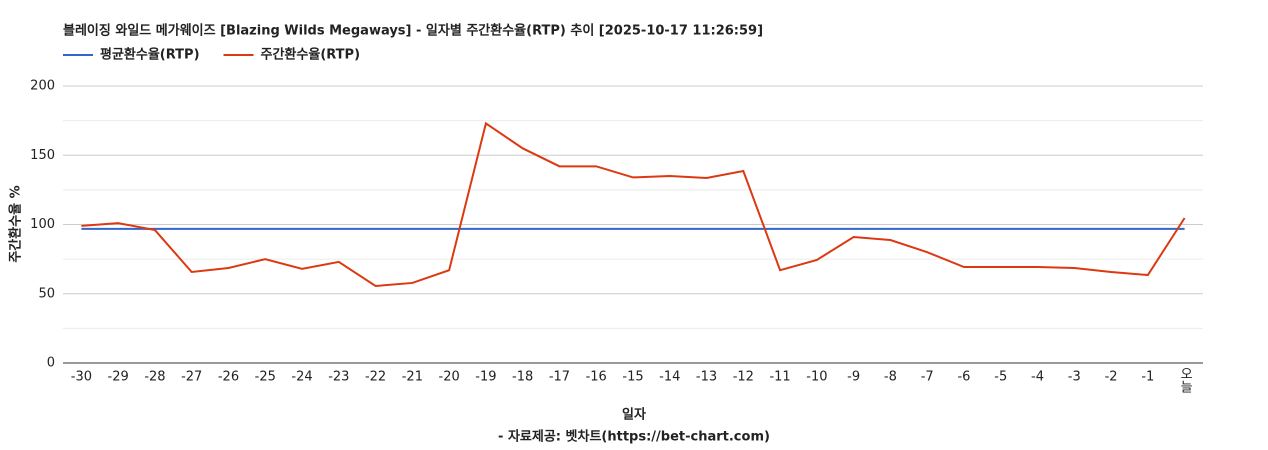 The width and height of the screenshot is (1268, 450). Describe the element at coordinates (81, 377) in the screenshot. I see `x-tick-label: -30` at that location.